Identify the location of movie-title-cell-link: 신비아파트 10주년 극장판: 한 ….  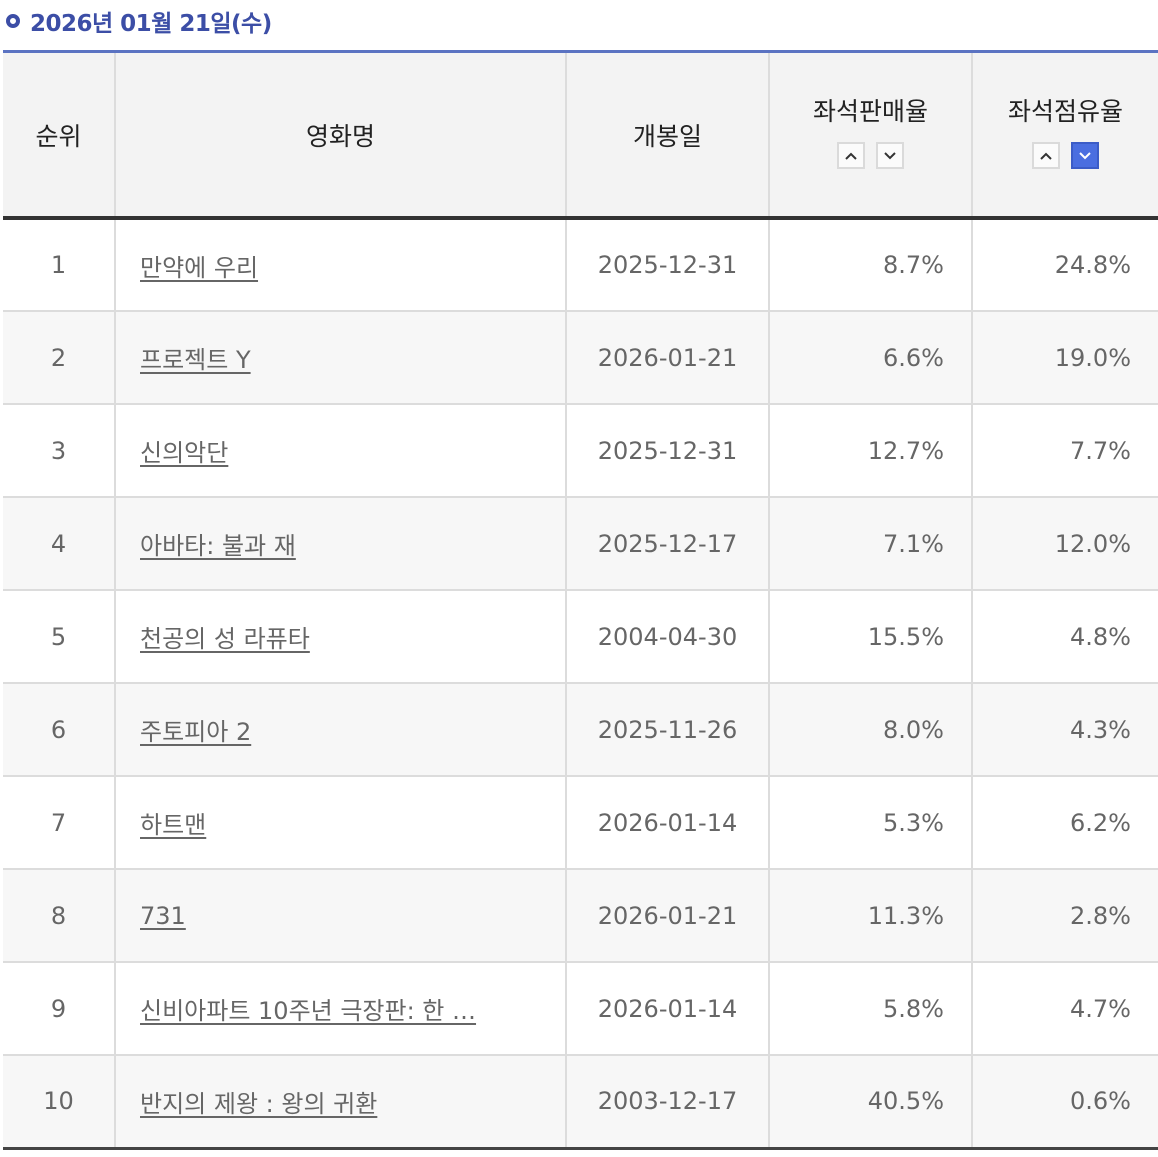
(308, 1011).